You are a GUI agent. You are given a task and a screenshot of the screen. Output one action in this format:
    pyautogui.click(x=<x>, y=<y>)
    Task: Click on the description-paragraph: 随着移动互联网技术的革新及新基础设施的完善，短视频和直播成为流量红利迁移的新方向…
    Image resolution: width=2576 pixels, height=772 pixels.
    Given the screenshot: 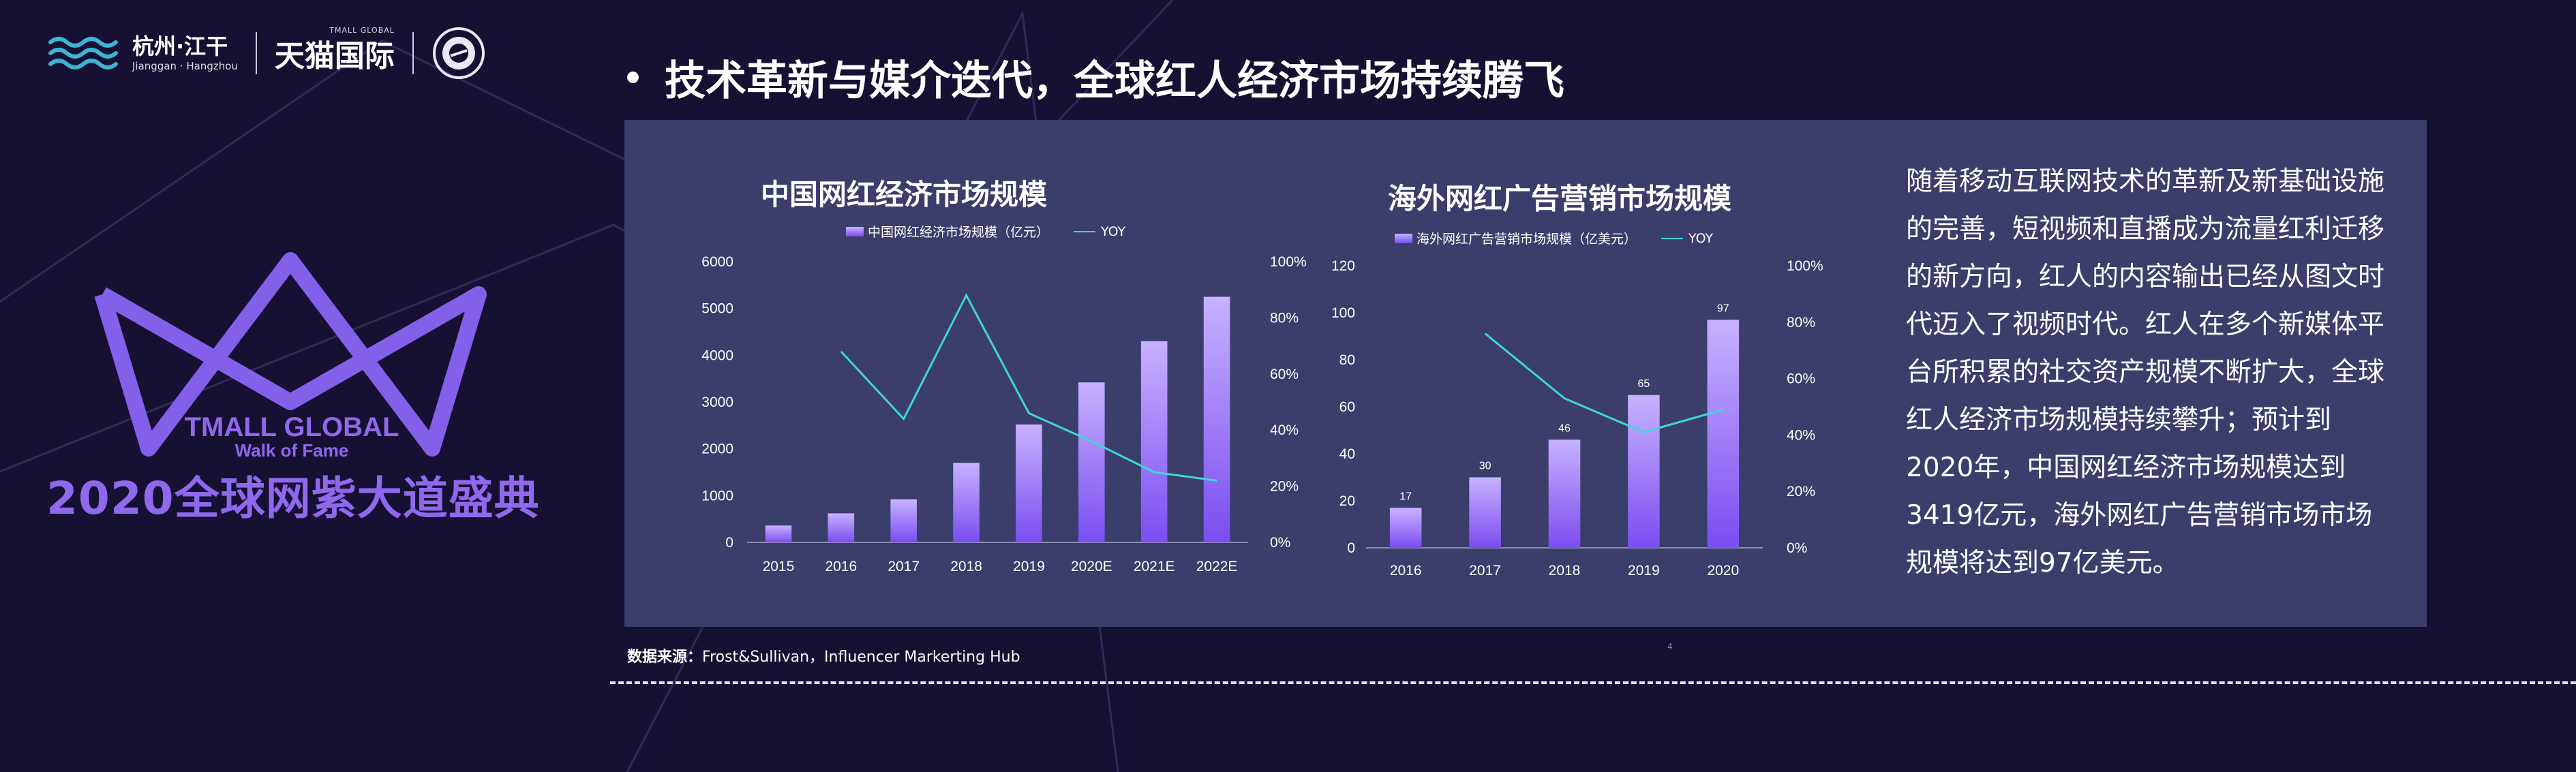 What is the action you would take?
    pyautogui.click(x=2145, y=372)
    